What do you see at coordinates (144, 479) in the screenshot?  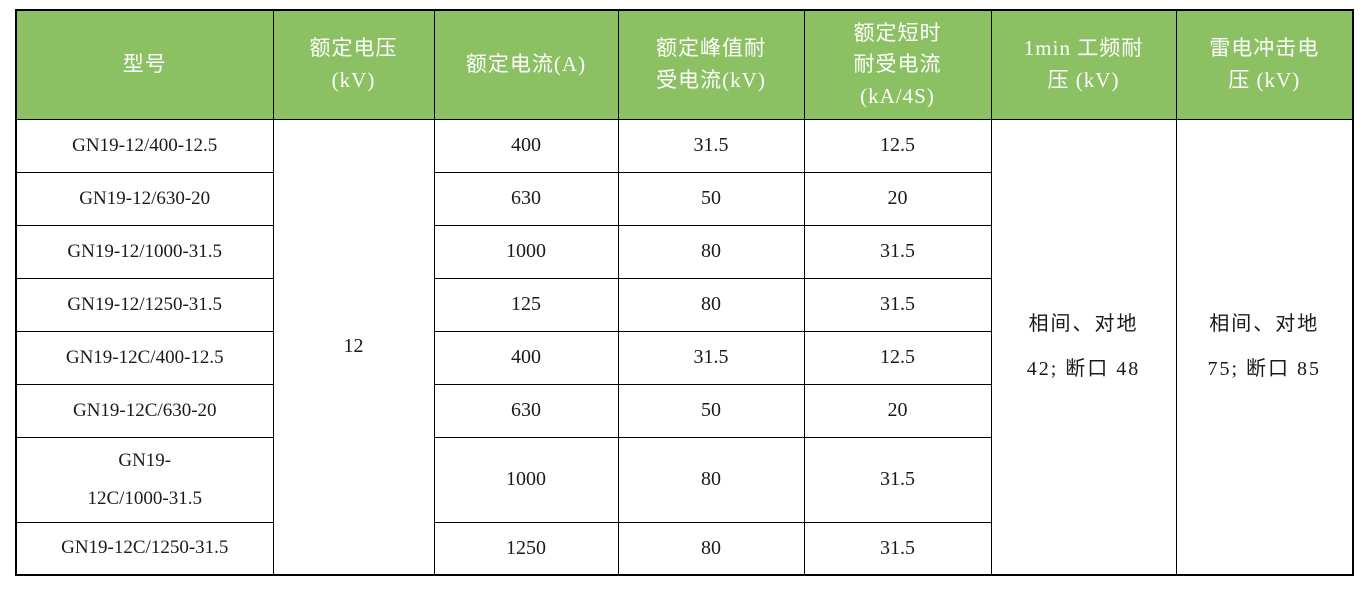 I see `model-cell: GN19- 12C/1000-31.5` at bounding box center [144, 479].